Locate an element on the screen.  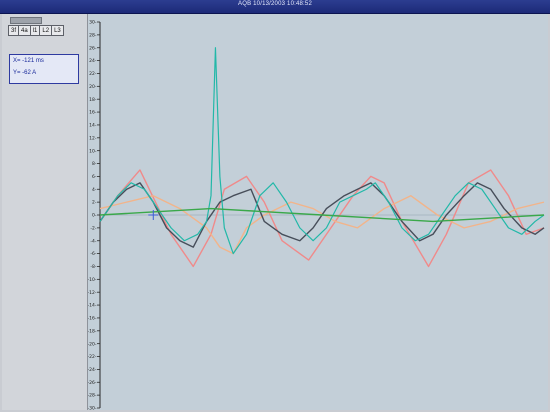
y-tick-label: -4- is located at coordinates (93, 241).